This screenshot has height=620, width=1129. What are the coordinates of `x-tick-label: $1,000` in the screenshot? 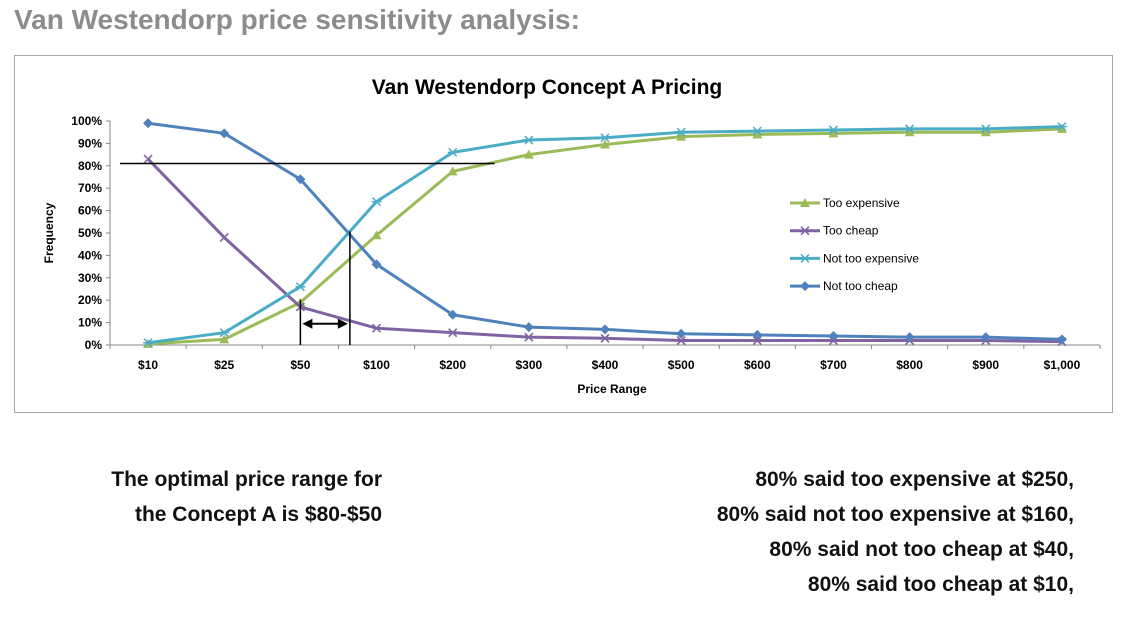 It's located at (1062, 365).